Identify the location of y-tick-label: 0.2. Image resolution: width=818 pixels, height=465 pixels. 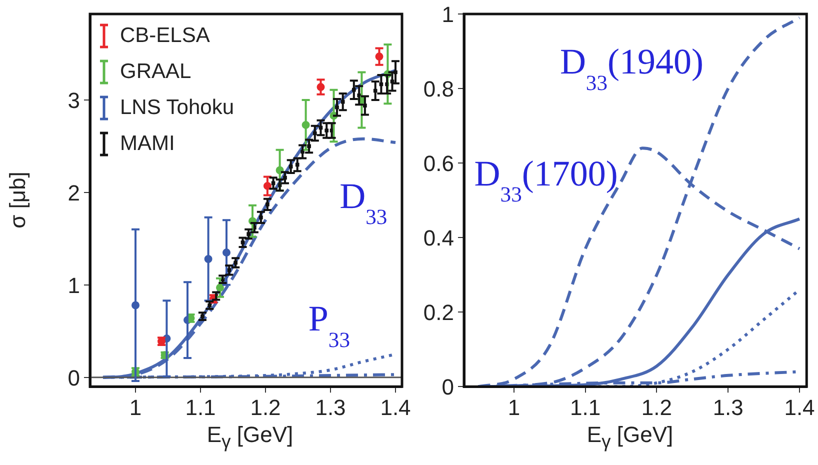
(438, 312).